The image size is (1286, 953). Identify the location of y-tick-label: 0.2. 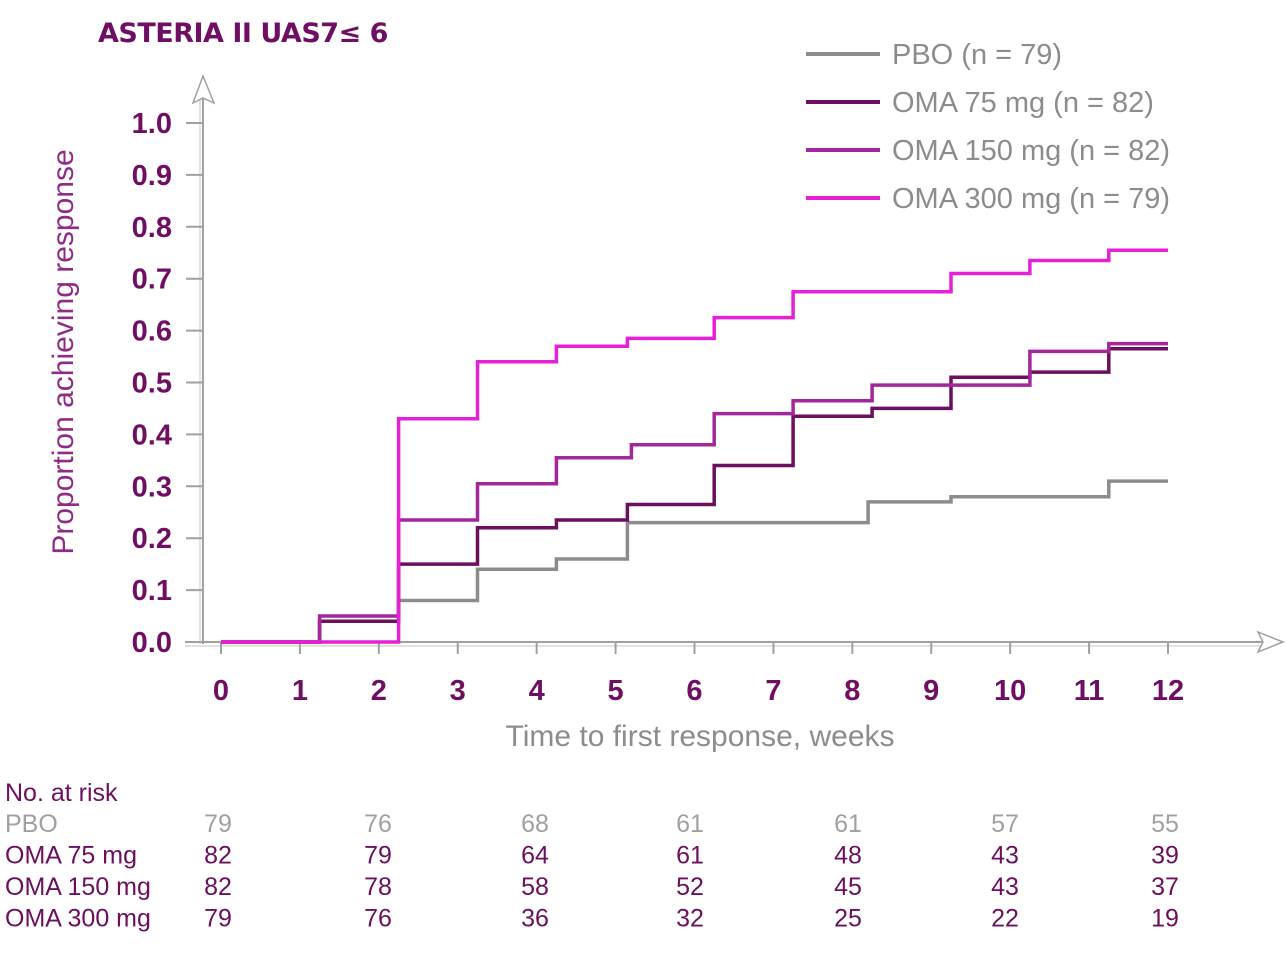
(152, 539).